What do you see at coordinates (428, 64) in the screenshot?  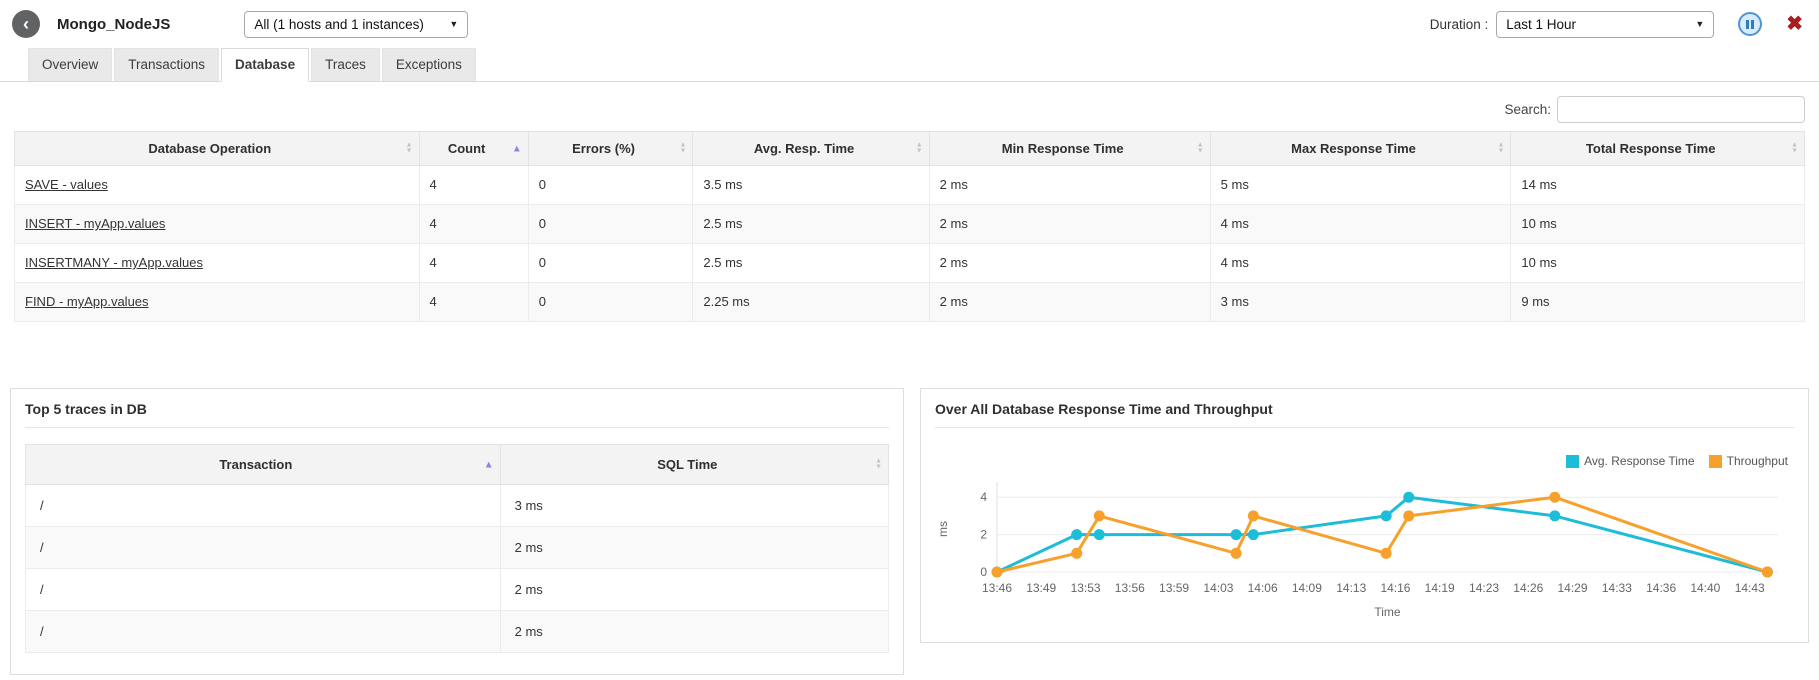 I see `tab-exceptions: Exceptions` at bounding box center [428, 64].